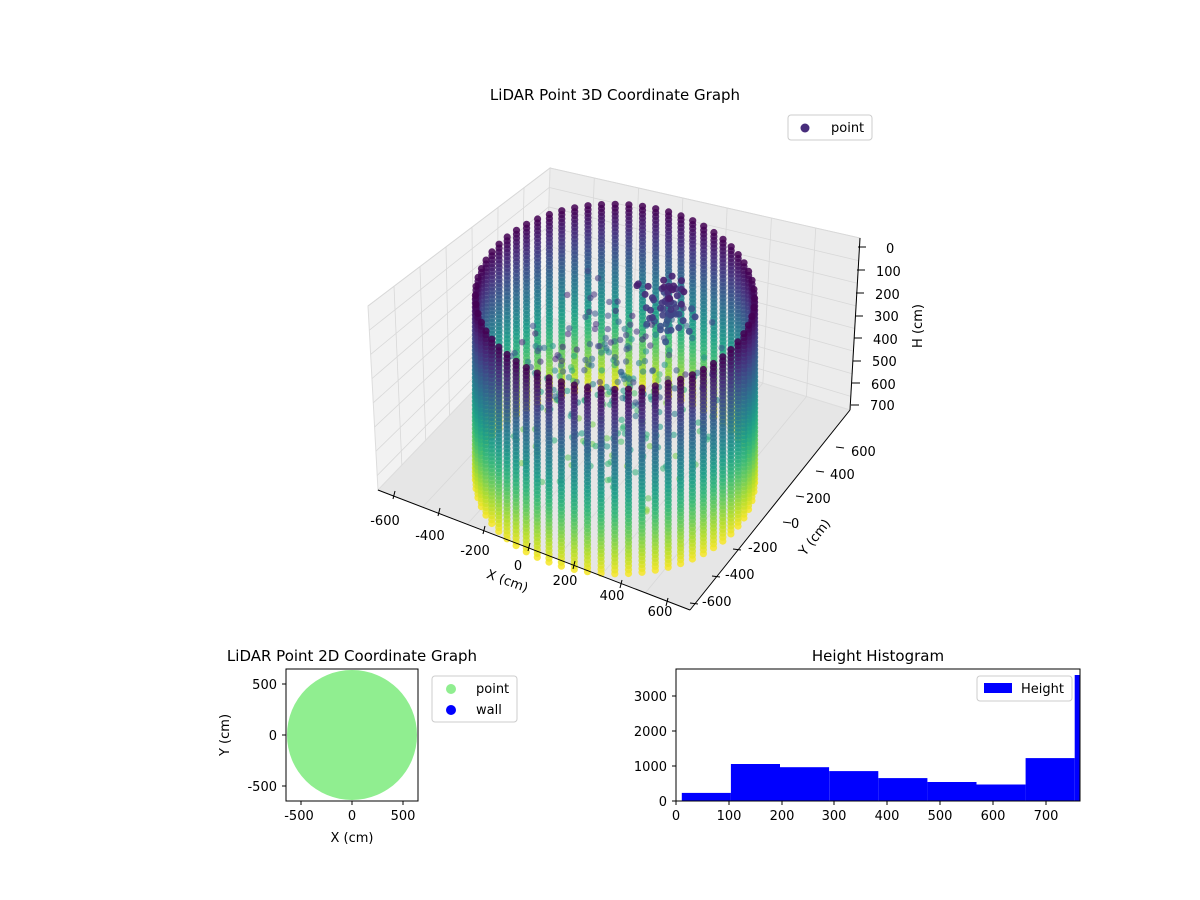  What do you see at coordinates (882, 406) in the screenshot?
I see `z3d-tick: 700` at bounding box center [882, 406].